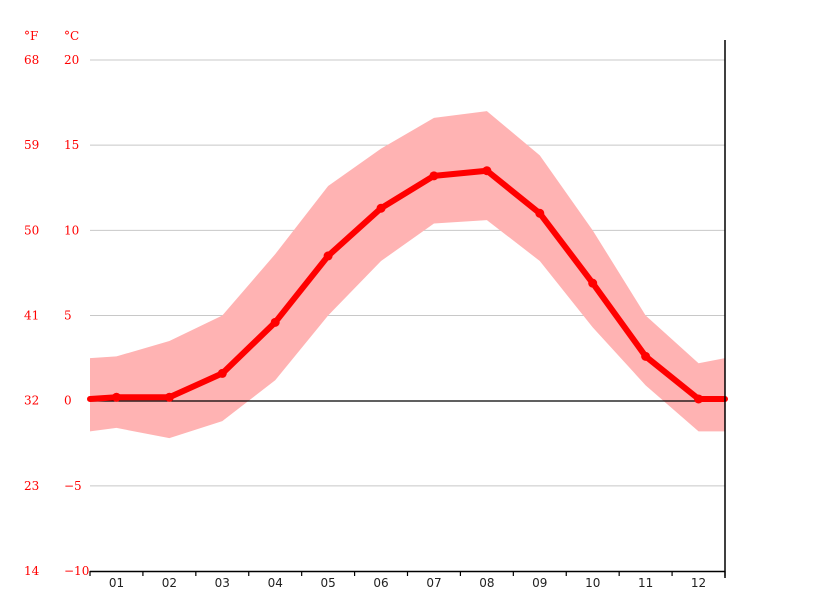 This screenshot has width=815, height=611. What do you see at coordinates (68, 316) in the screenshot?
I see `y-tick-celsius: 5` at bounding box center [68, 316].